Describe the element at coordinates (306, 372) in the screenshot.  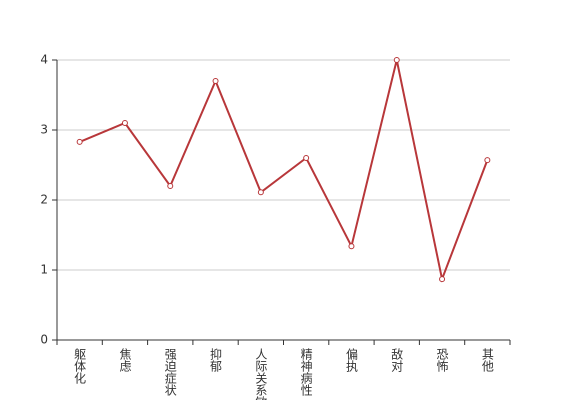
I see `x-tick-label: 精神病性` at that location.